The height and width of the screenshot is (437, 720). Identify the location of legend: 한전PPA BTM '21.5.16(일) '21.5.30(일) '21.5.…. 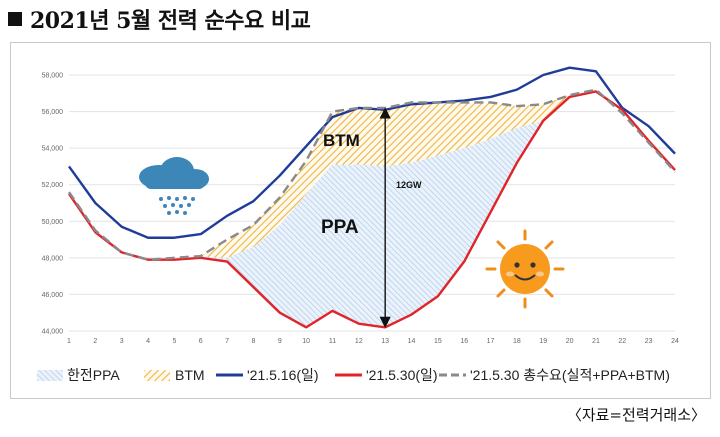
(353, 375).